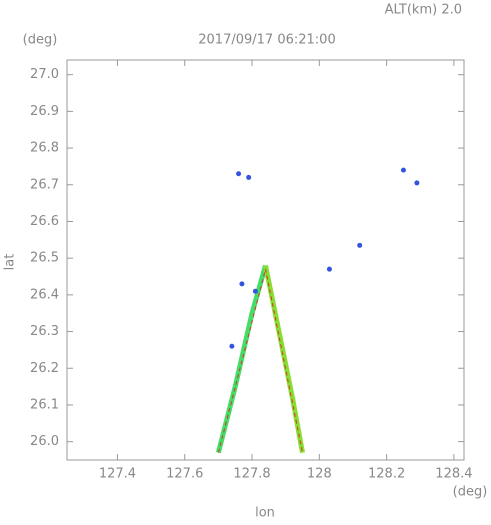  I want to click on subtitle: ALT(km) 2.0, so click(423, 10).